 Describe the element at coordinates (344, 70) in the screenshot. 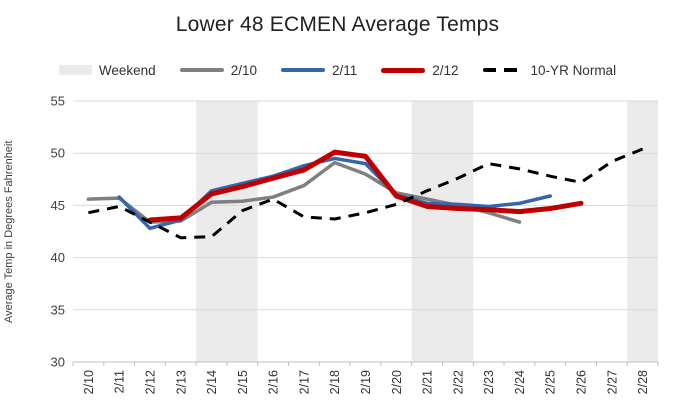

I see `legend-label: 2/11` at that location.